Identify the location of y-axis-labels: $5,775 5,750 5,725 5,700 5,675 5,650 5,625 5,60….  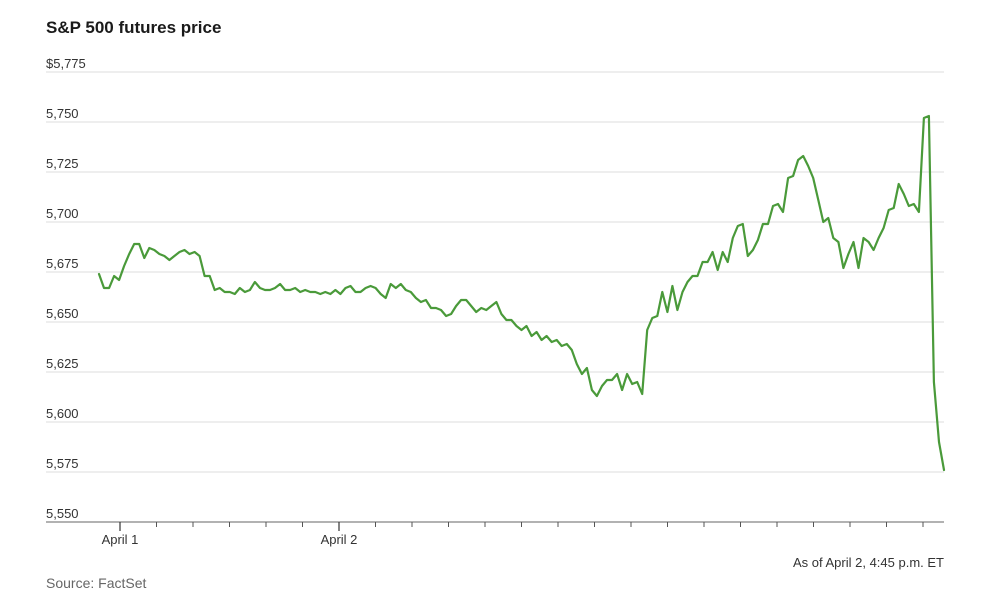
(66, 288).